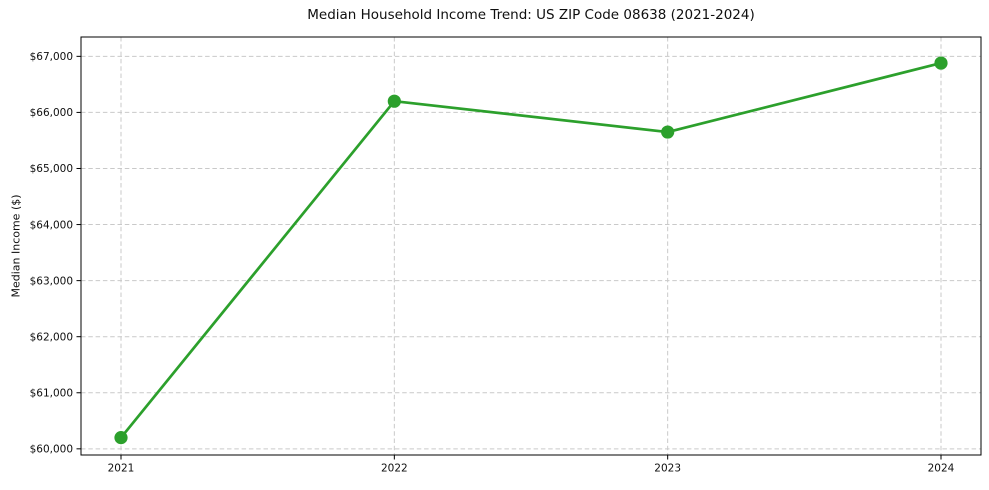 This screenshot has height=490, width=989. I want to click on data-point-2022, so click(394, 101).